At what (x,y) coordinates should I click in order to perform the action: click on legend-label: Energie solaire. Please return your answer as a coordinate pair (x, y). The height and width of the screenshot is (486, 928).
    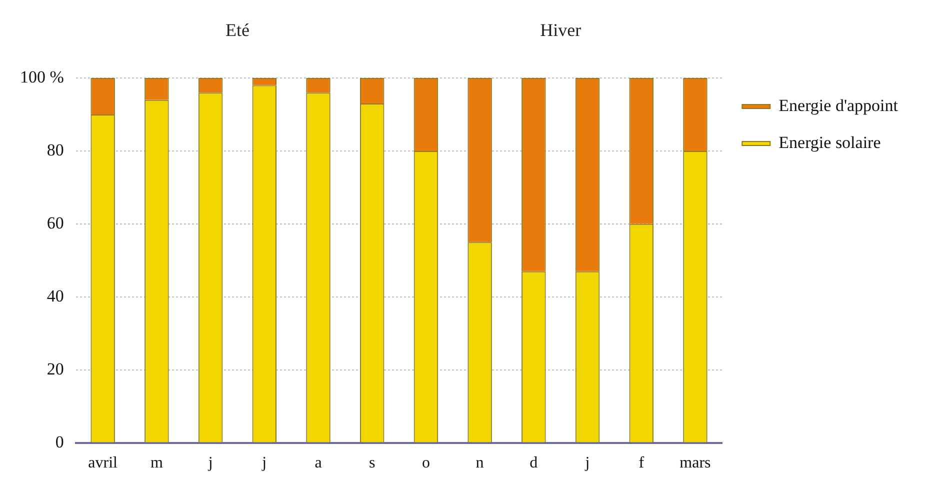
    Looking at the image, I should click on (829, 142).